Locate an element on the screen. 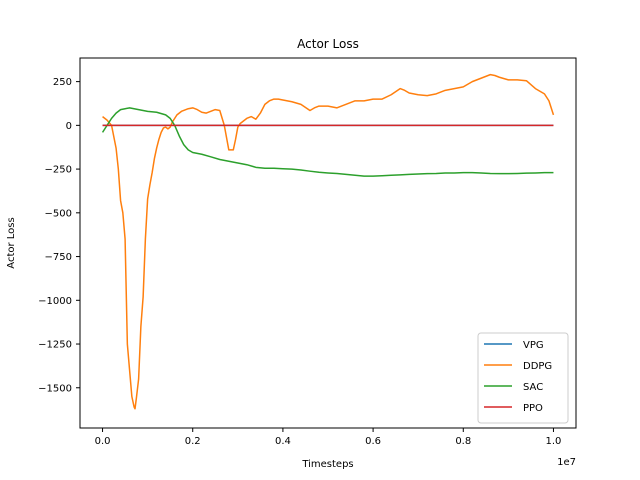 This screenshot has height=480, width=640. x-tick-label: 0.4 is located at coordinates (283, 441).